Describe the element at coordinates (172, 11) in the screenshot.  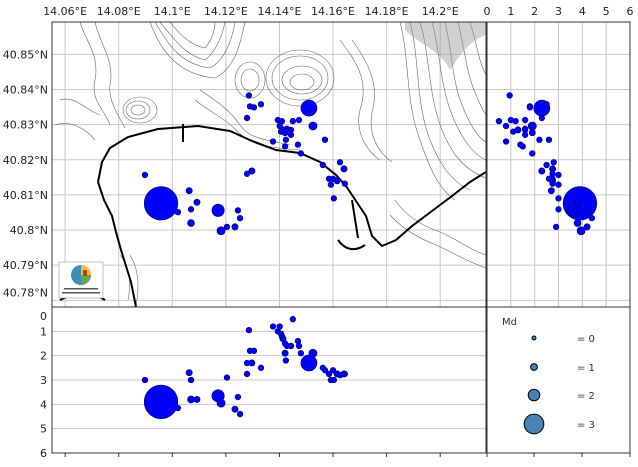
I see `lon-tick-label: 14.1°E` at that location.